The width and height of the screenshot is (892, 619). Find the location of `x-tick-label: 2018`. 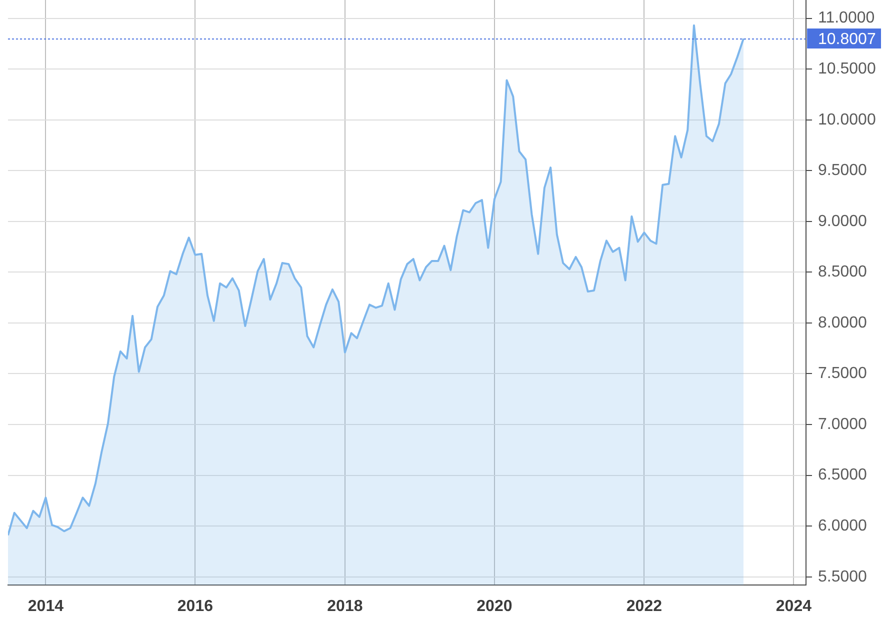

x-tick-label: 2018 is located at coordinates (345, 607).